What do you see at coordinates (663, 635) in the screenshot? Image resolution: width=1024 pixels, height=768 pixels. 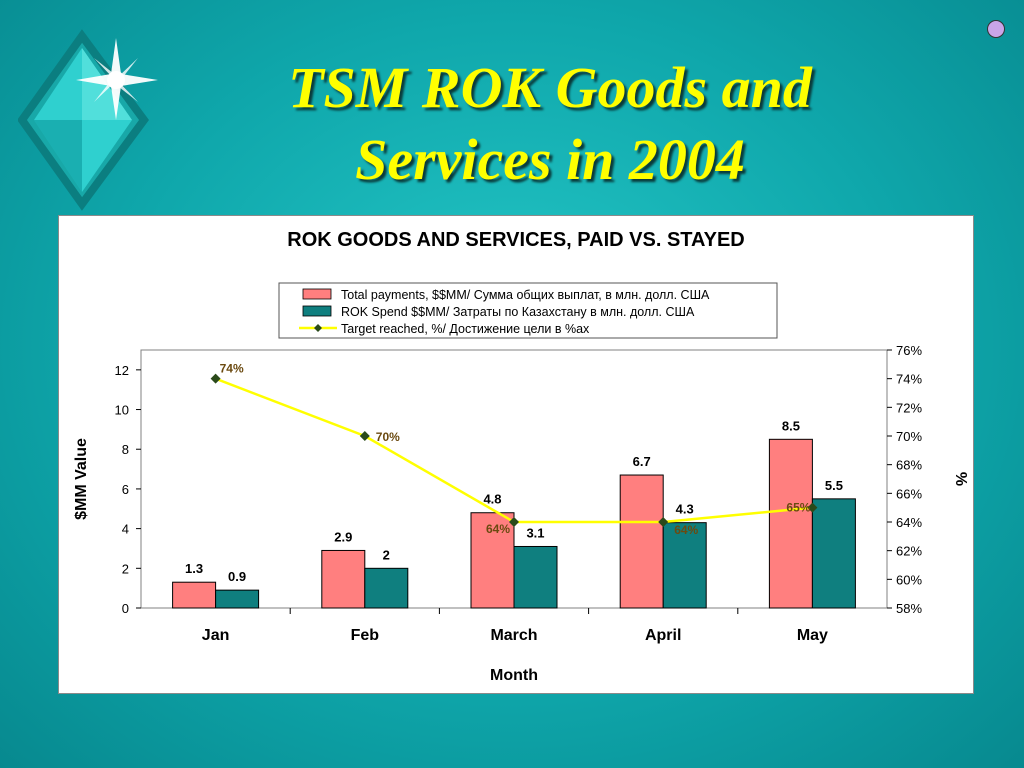 I see `x-axis-tick-label: April` at bounding box center [663, 635].